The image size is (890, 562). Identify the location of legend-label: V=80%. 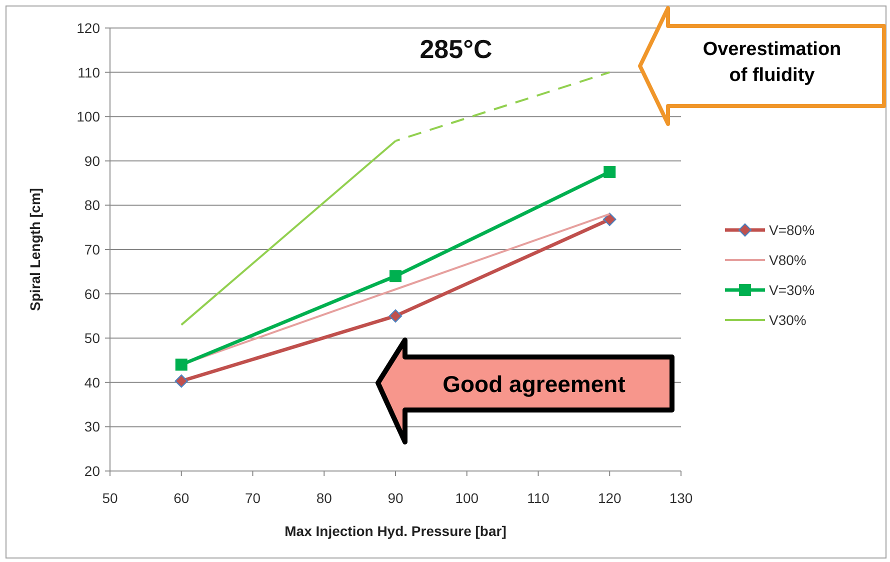
(792, 230).